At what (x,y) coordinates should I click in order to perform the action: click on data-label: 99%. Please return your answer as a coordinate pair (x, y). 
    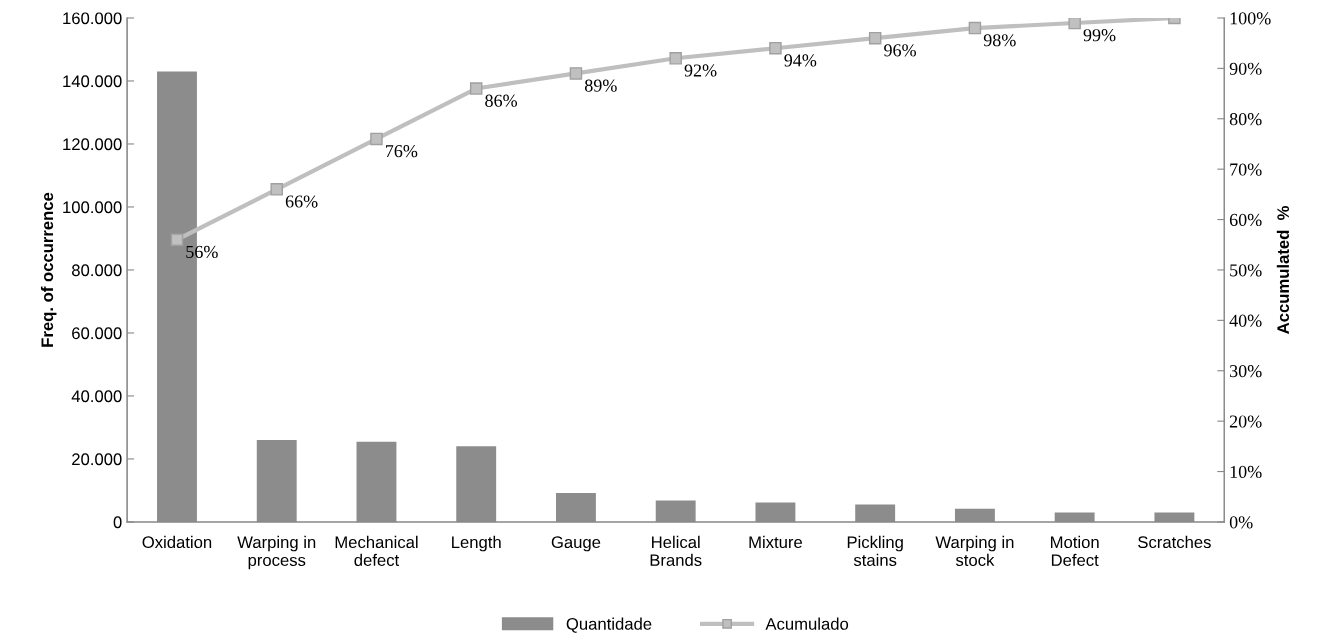
    Looking at the image, I should click on (1099, 35).